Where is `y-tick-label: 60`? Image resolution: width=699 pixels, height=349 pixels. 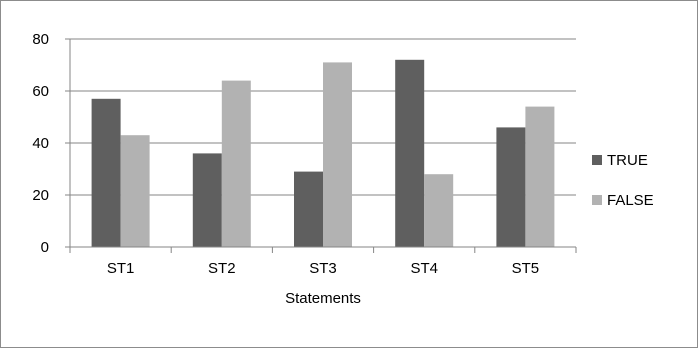
y-tick-label: 60 is located at coordinates (40, 91).